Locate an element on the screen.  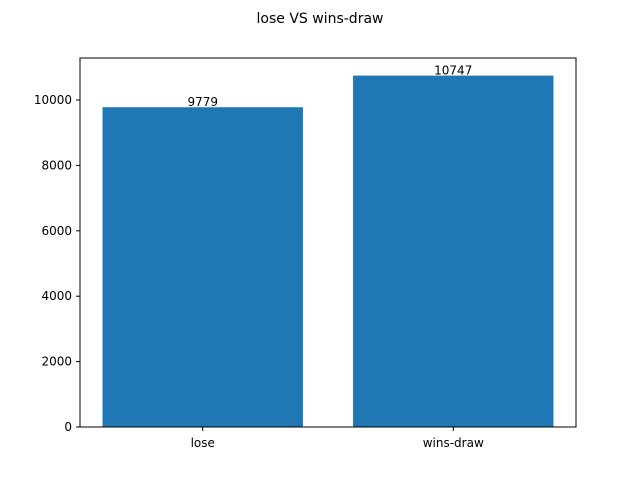
data-labels-layer: 9779 10747 is located at coordinates (329, 87).